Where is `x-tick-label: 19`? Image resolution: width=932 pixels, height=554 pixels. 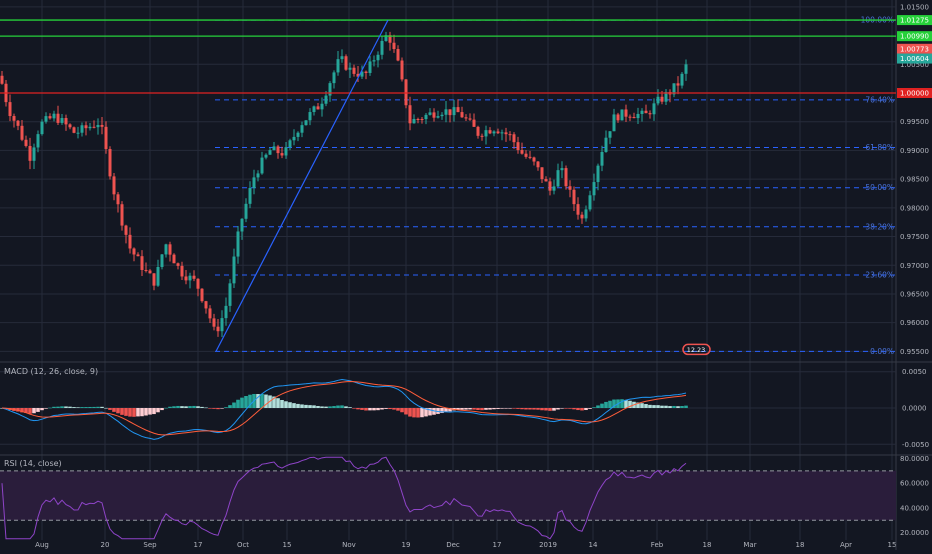
x-tick-label: 19 is located at coordinates (406, 545).